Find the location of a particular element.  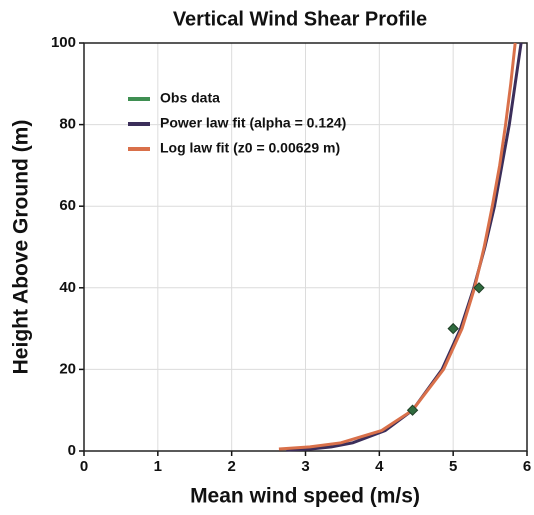

x-tick-label: 3 is located at coordinates (305, 466).